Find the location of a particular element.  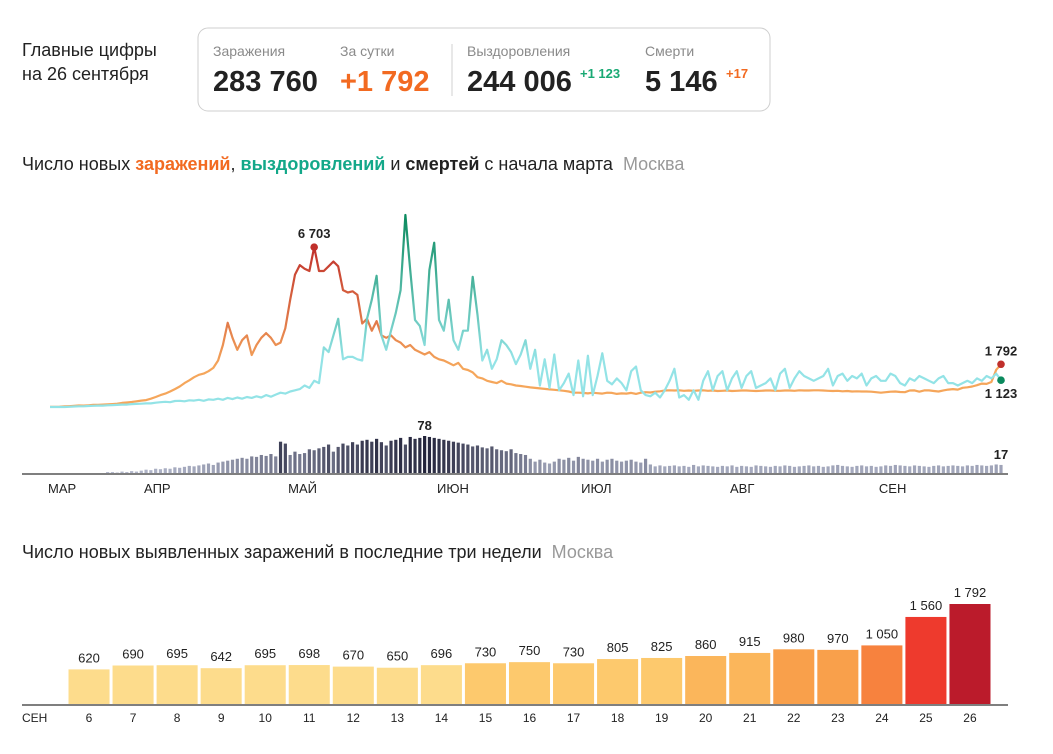

data-label: 696 is located at coordinates (442, 653).